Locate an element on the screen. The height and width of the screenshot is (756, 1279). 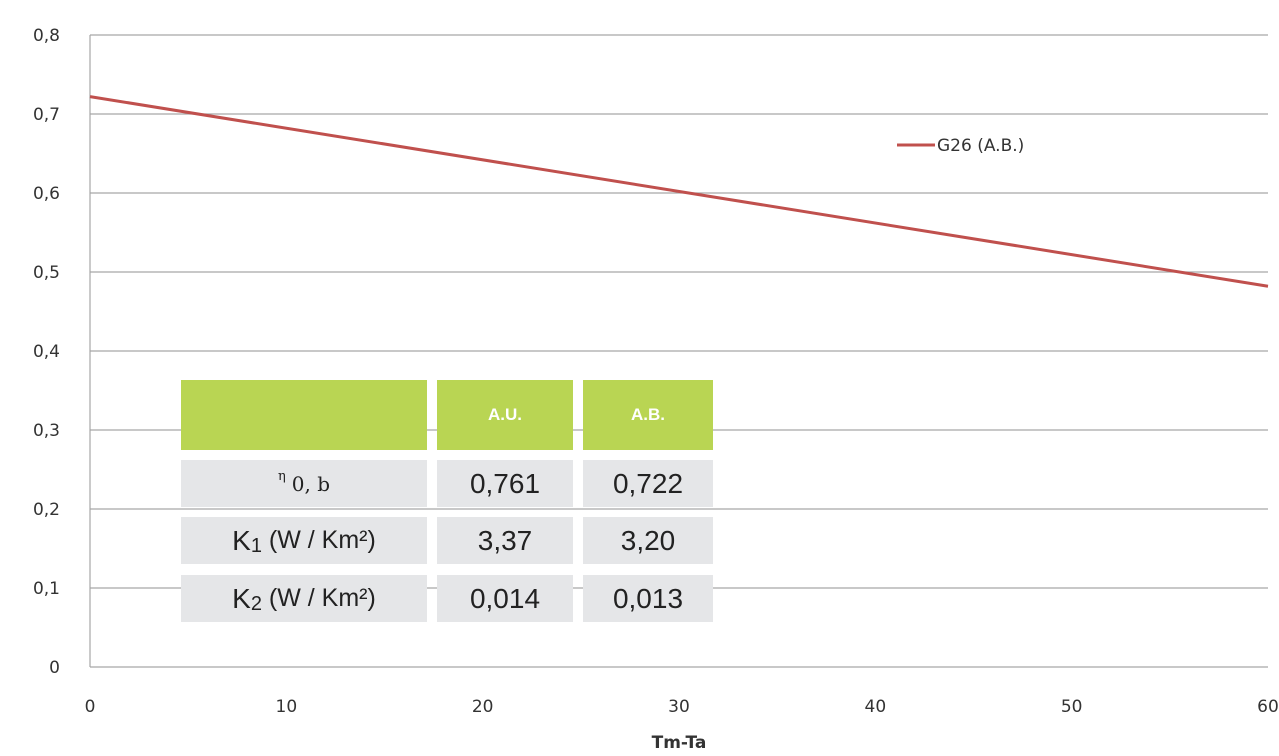
x-tick-labels: 0 10 20 30 40 50 60 is located at coordinates (682, 707).